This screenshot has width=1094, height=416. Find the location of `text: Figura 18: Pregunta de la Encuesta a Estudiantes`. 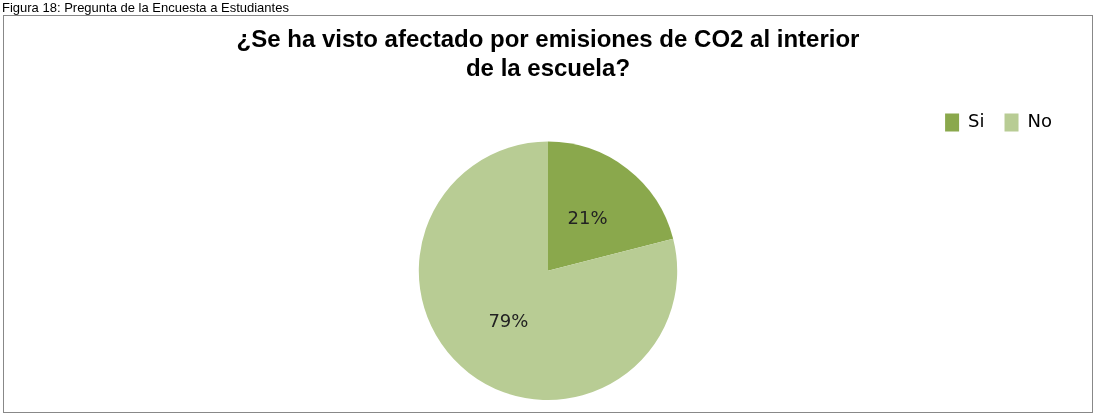

text: Figura 18: Pregunta de la Encuesta a Estudiantes is located at coordinates (145, 7).